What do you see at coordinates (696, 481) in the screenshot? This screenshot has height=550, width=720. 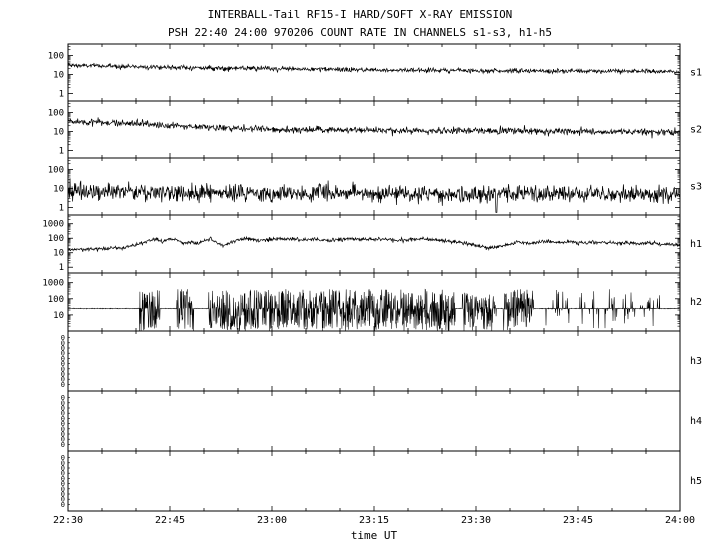 I see `svg-text: h5` at bounding box center [696, 481].